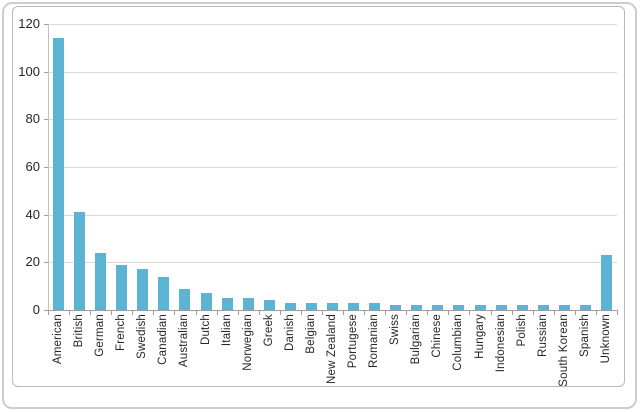  Describe the element at coordinates (248, 304) in the screenshot. I see `bar-norwegian` at that location.